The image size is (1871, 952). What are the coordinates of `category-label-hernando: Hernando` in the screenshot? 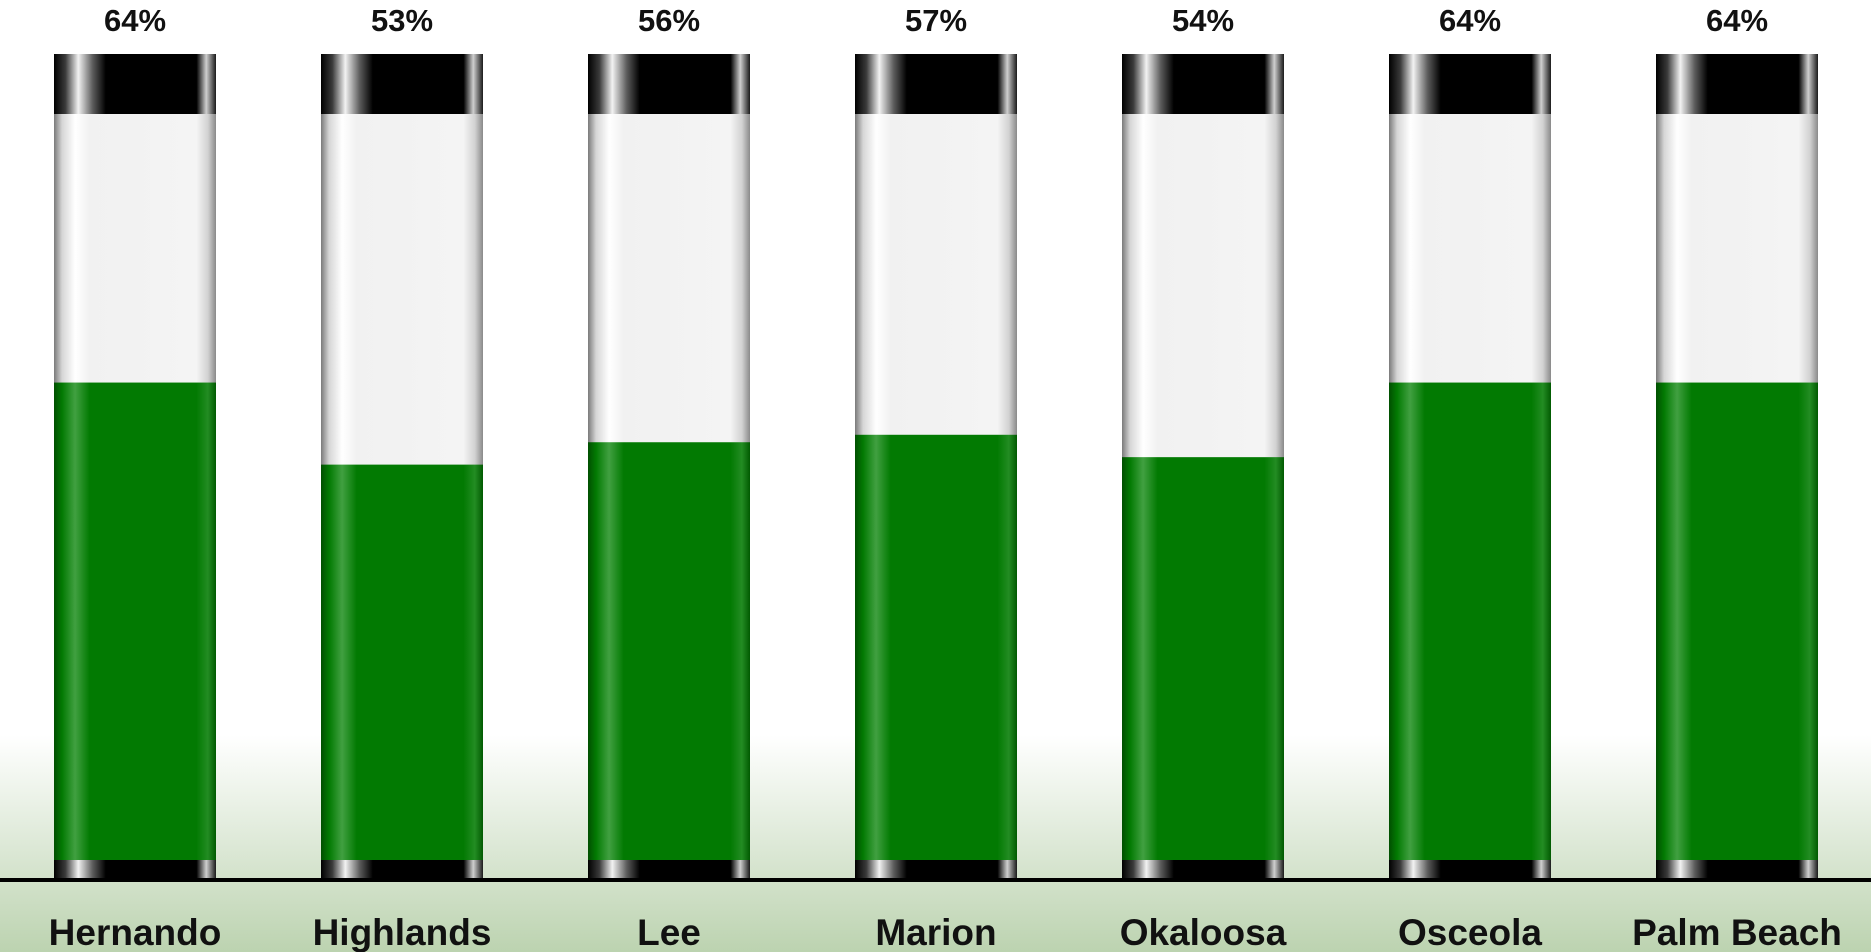 It's located at (135, 932).